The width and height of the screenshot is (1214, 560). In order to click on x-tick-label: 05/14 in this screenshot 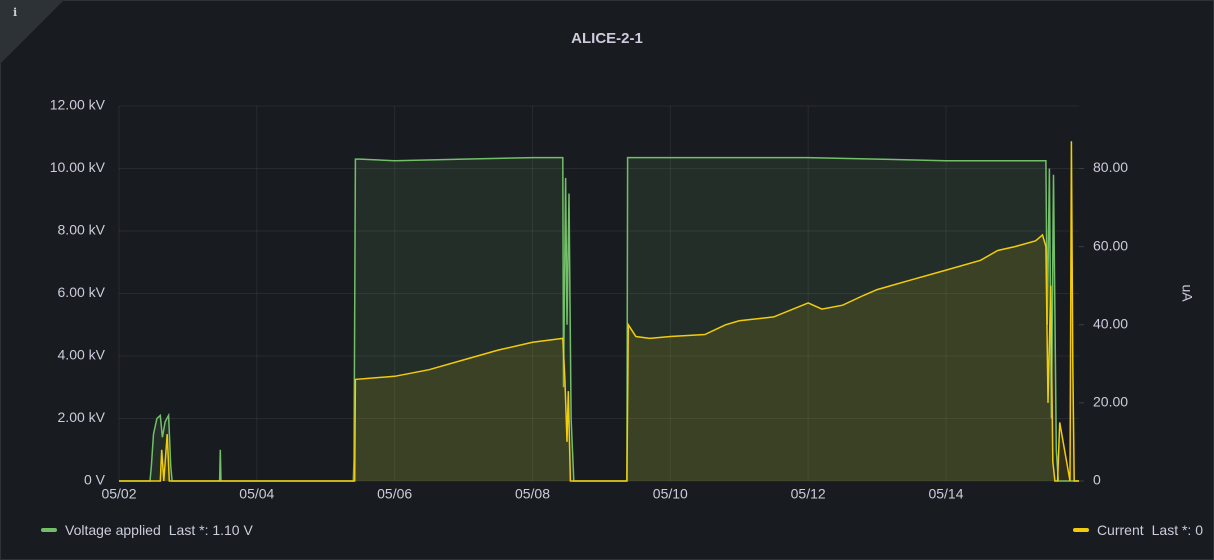, I will do `click(945, 494)`.